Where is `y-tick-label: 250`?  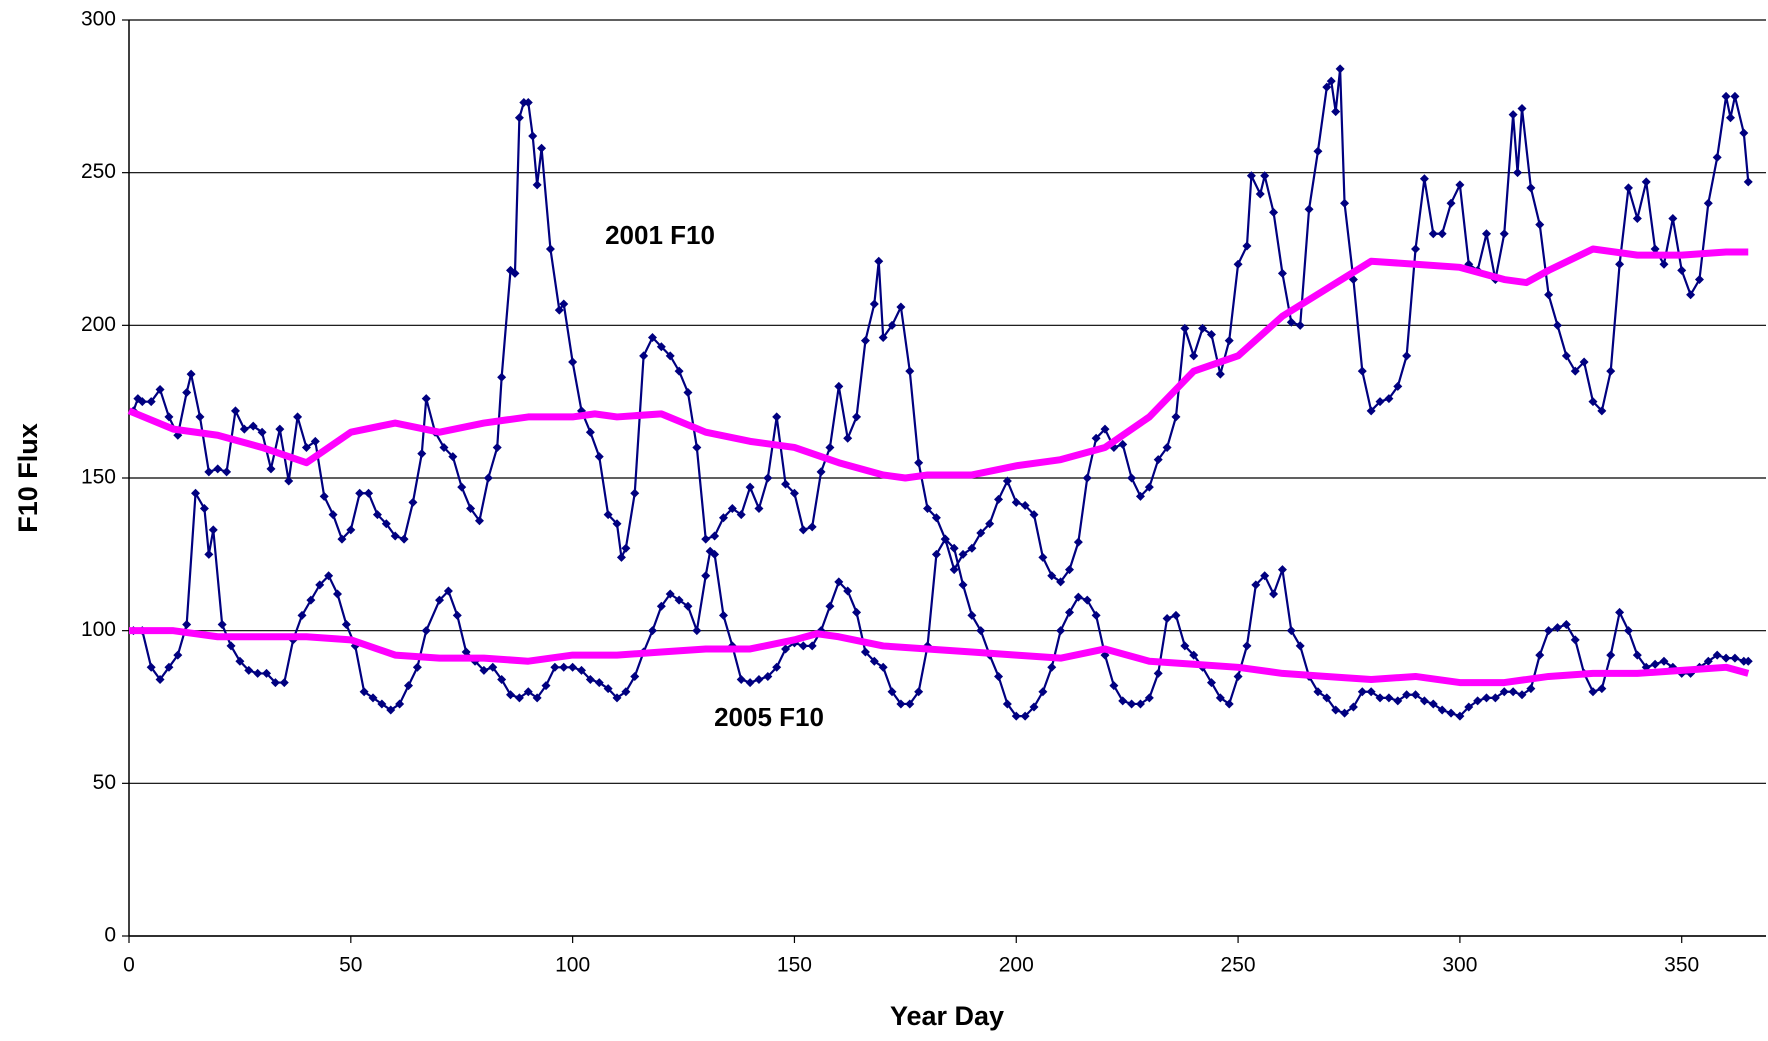 y-tick-label: 250 is located at coordinates (98, 171).